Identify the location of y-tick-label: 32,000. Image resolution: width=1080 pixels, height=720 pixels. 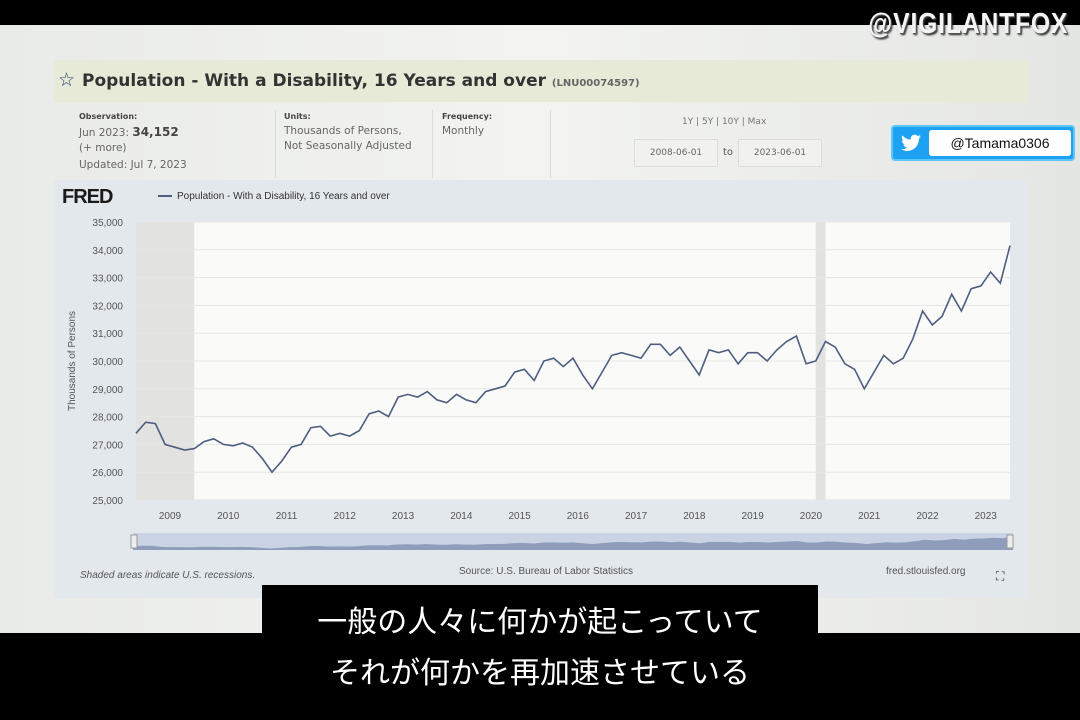
(107, 306).